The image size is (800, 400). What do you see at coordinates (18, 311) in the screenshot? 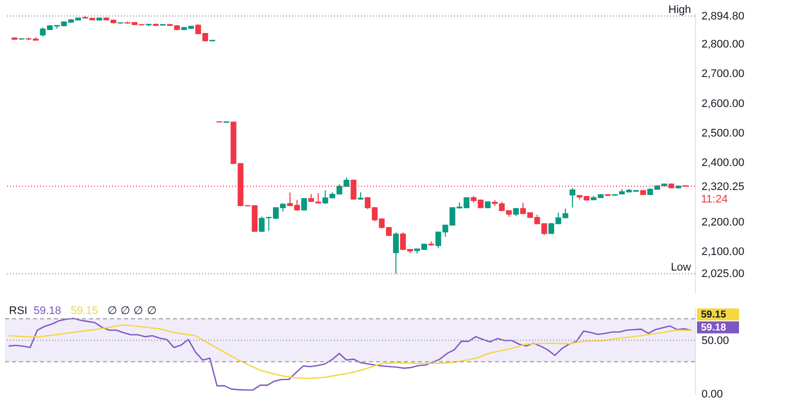
I see `chart-title: RSI` at bounding box center [18, 311].